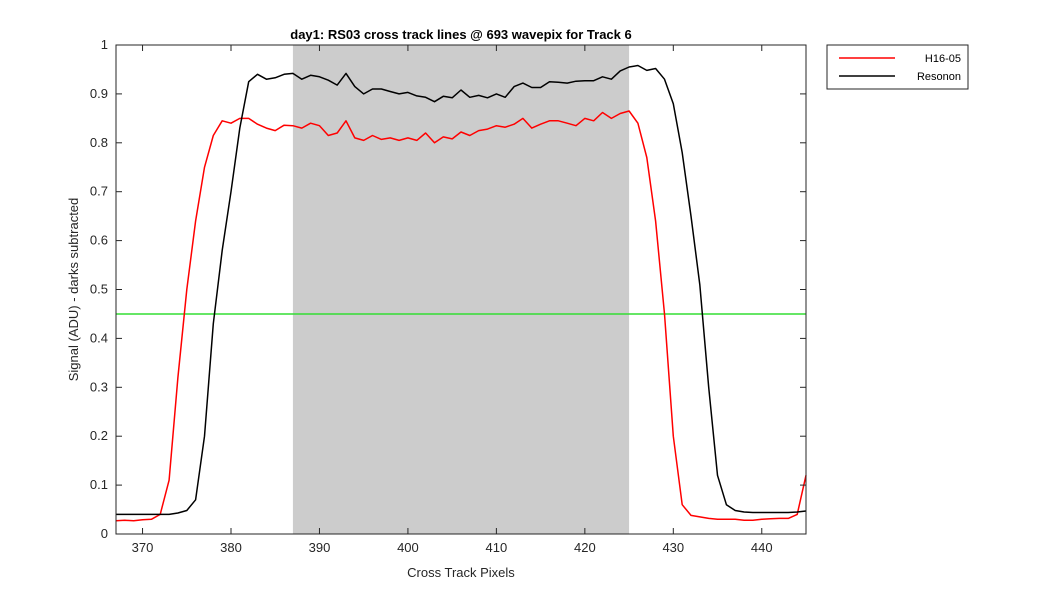 This screenshot has height=600, width=1050. I want to click on x-tick-label: 370, so click(143, 547).